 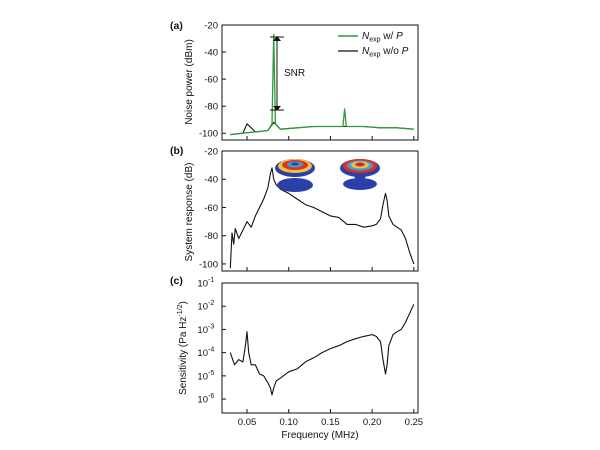 I want to click on snr-label: SNR, so click(x=294, y=73).